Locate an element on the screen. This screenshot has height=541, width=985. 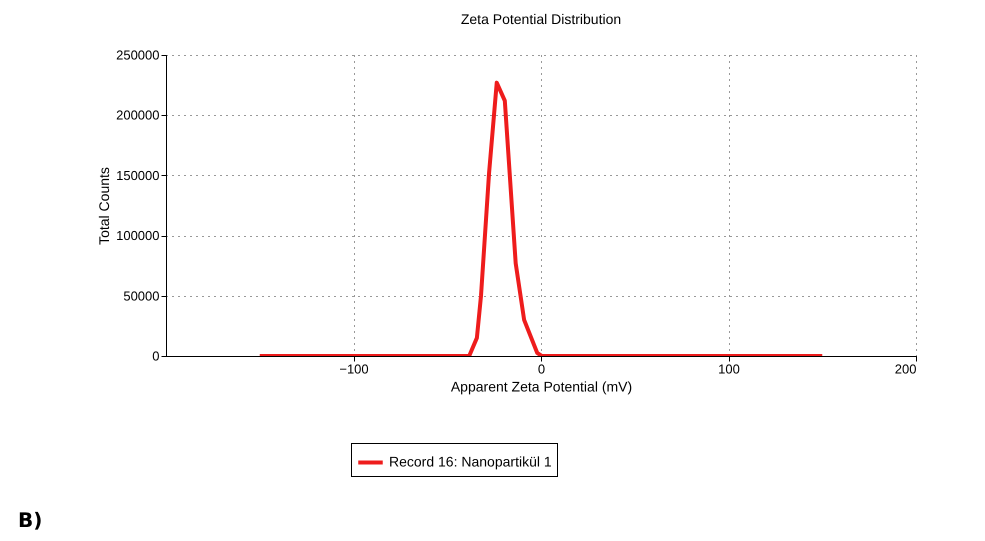
y-tick-label: 50000 is located at coordinates (141, 296).